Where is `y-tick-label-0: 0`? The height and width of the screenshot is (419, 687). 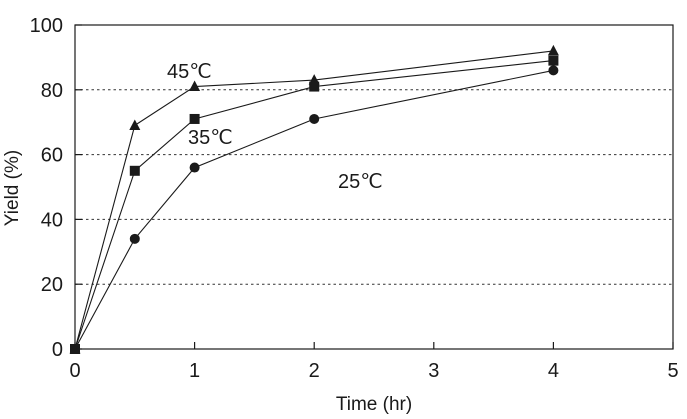
y-tick-label-0: 0 is located at coordinates (57, 350).